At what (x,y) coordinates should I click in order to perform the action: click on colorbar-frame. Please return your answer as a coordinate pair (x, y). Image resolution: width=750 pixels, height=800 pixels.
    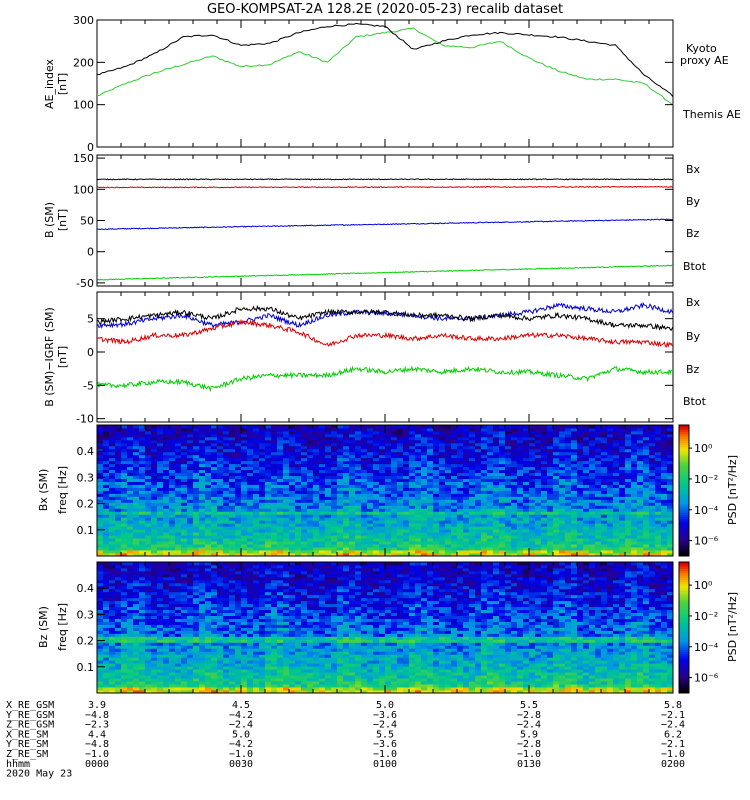
    Looking at the image, I should click on (684, 490).